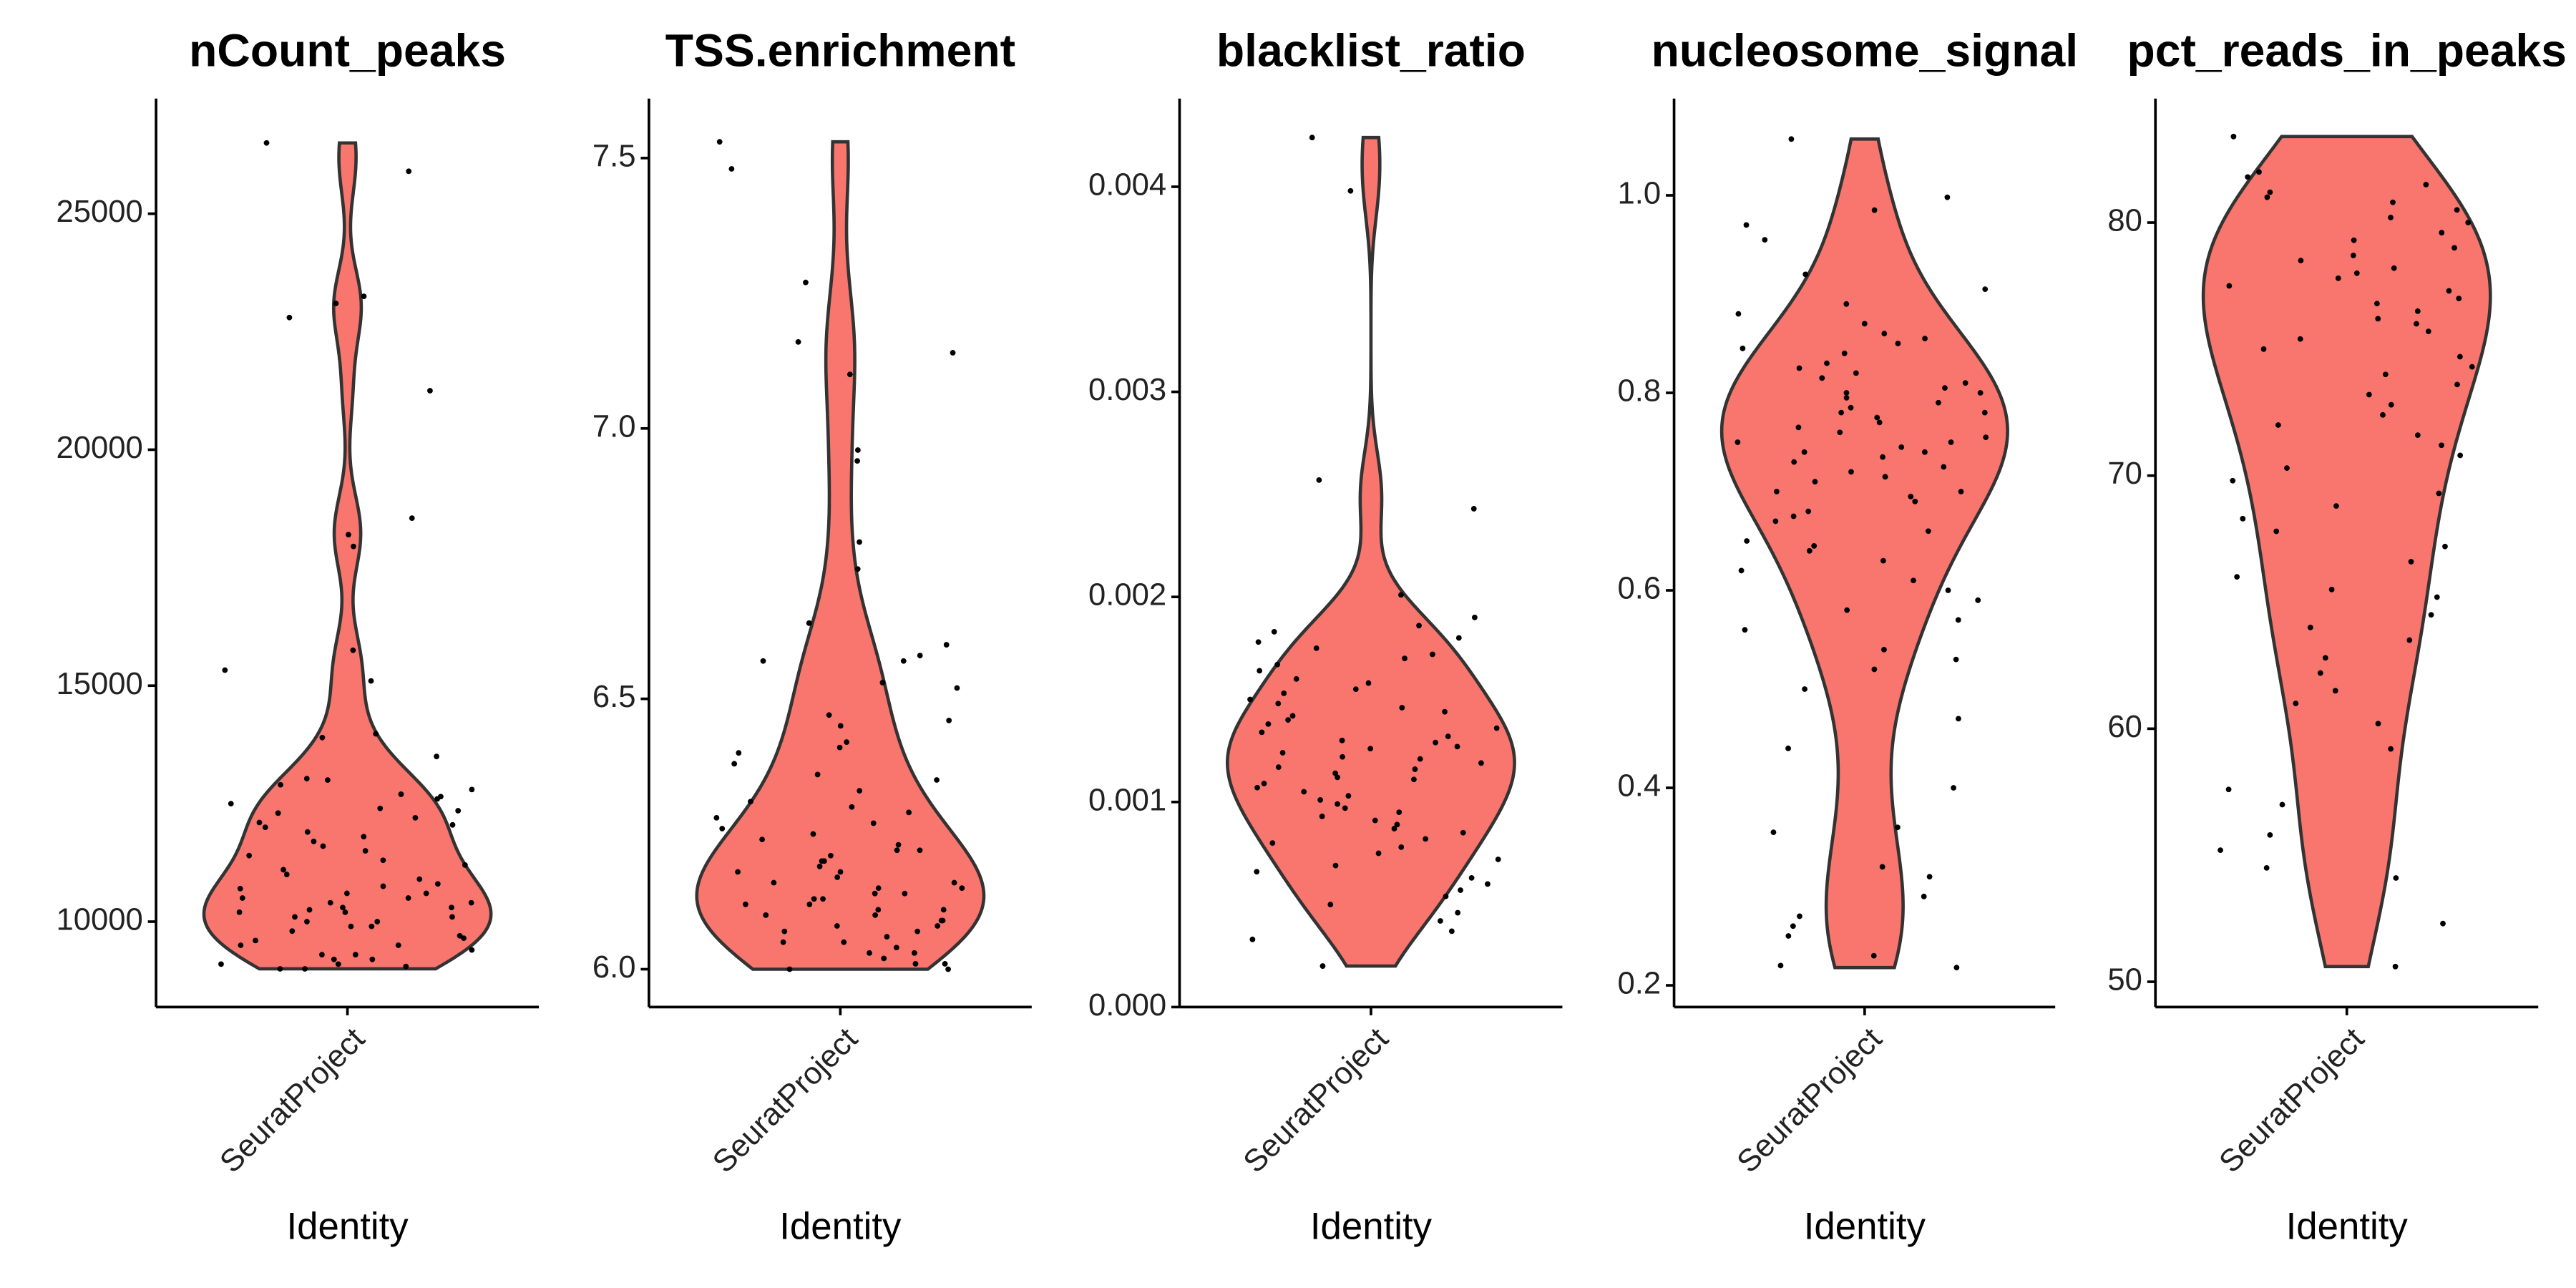  Describe the element at coordinates (785, 1101) in the screenshot. I see `x-tick-label: SeuratProject` at that location.